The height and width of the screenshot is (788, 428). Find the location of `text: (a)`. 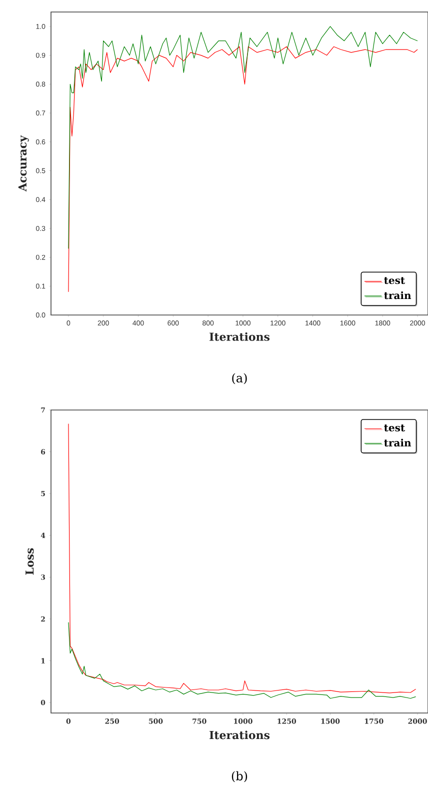

text: (a) is located at coordinates (239, 378).